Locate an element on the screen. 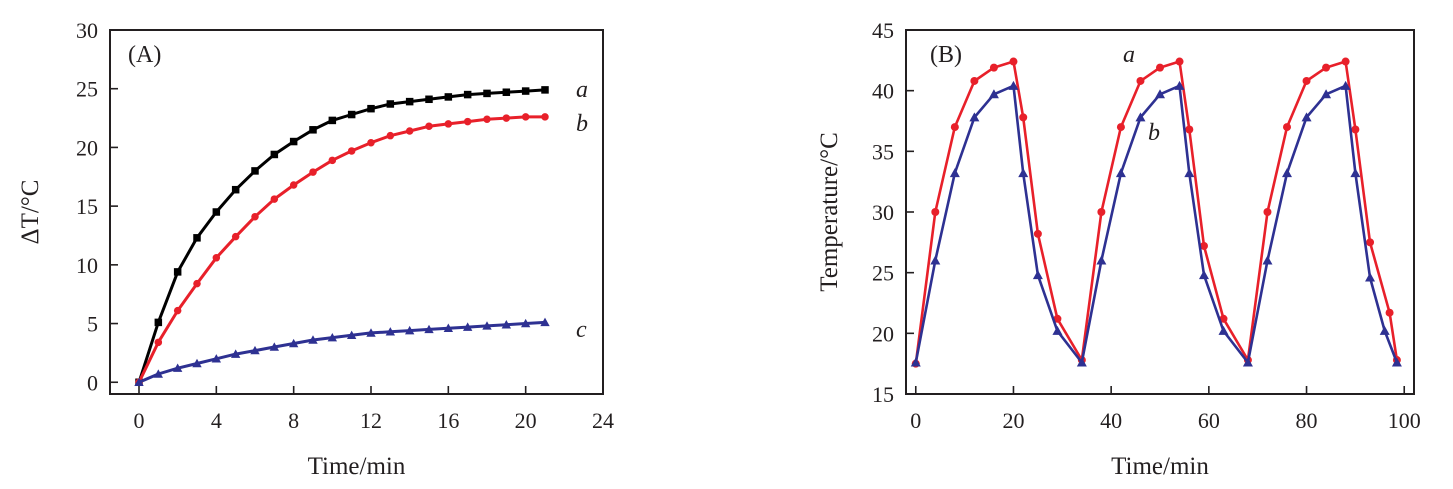 The image size is (1453, 489). series-label-a: a is located at coordinates (582, 90).